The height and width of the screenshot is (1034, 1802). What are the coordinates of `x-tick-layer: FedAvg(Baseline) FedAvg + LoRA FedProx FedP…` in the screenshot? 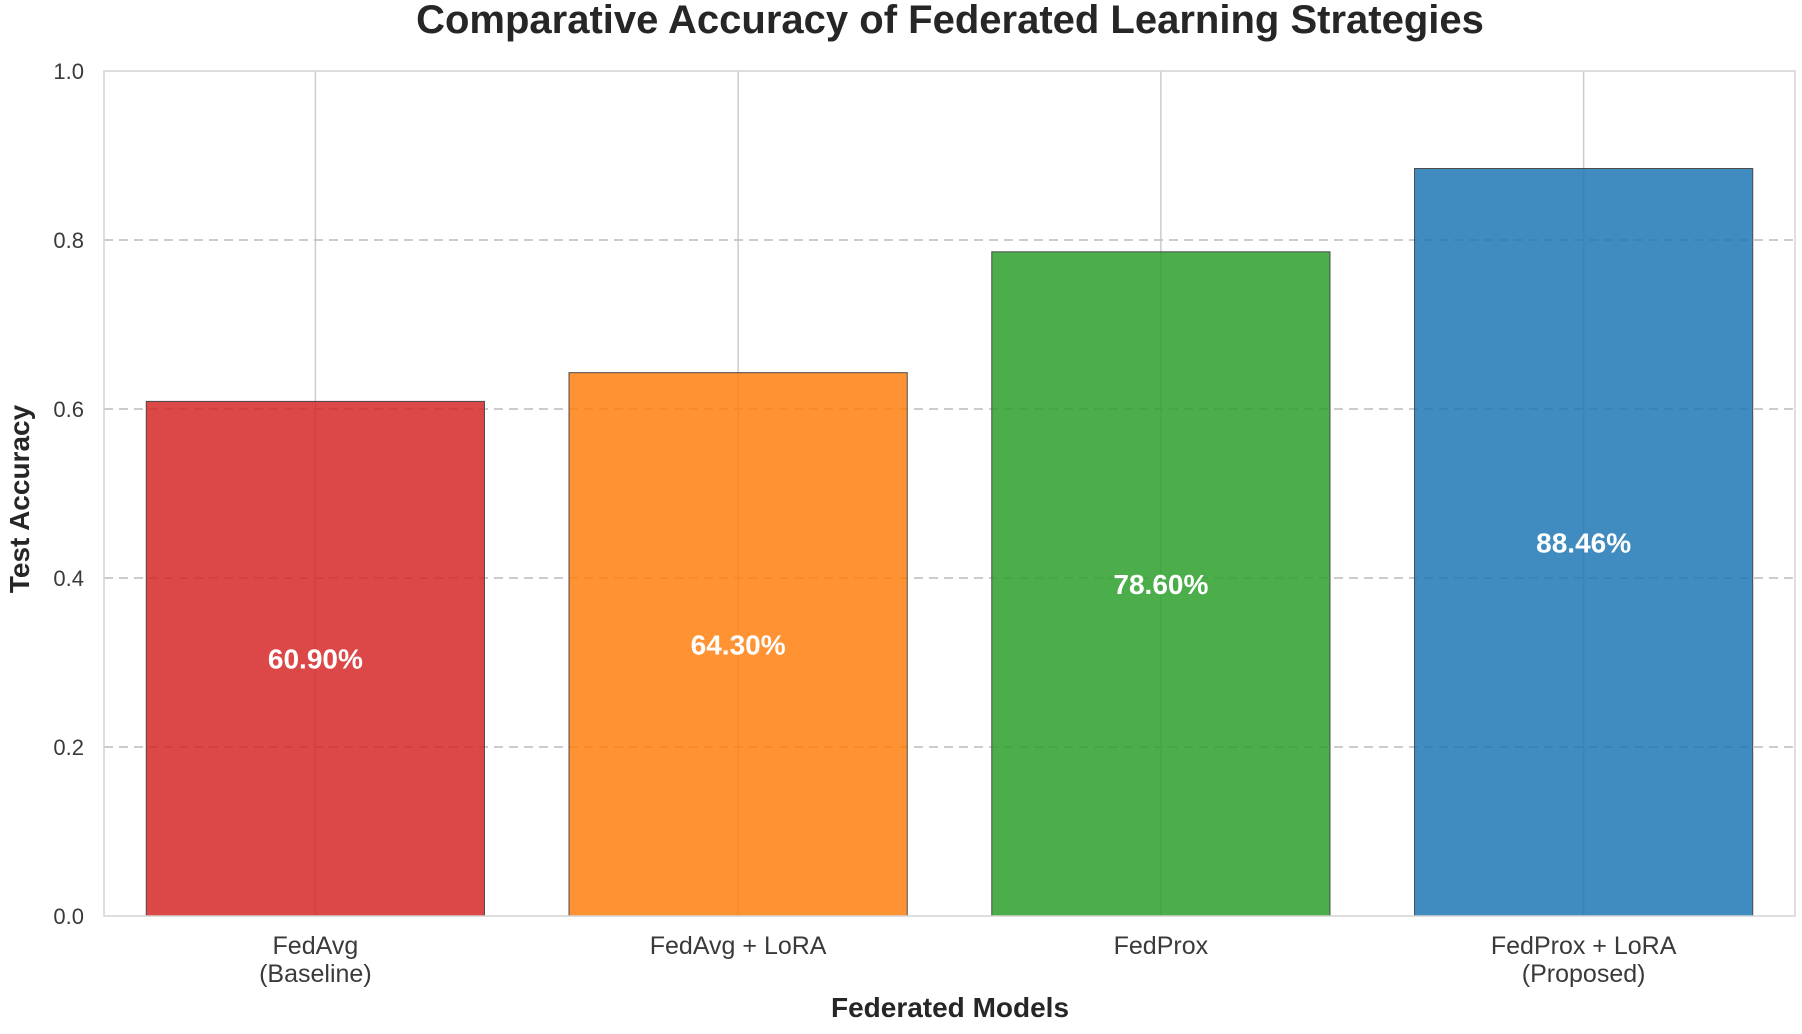 It's located at (968, 960).